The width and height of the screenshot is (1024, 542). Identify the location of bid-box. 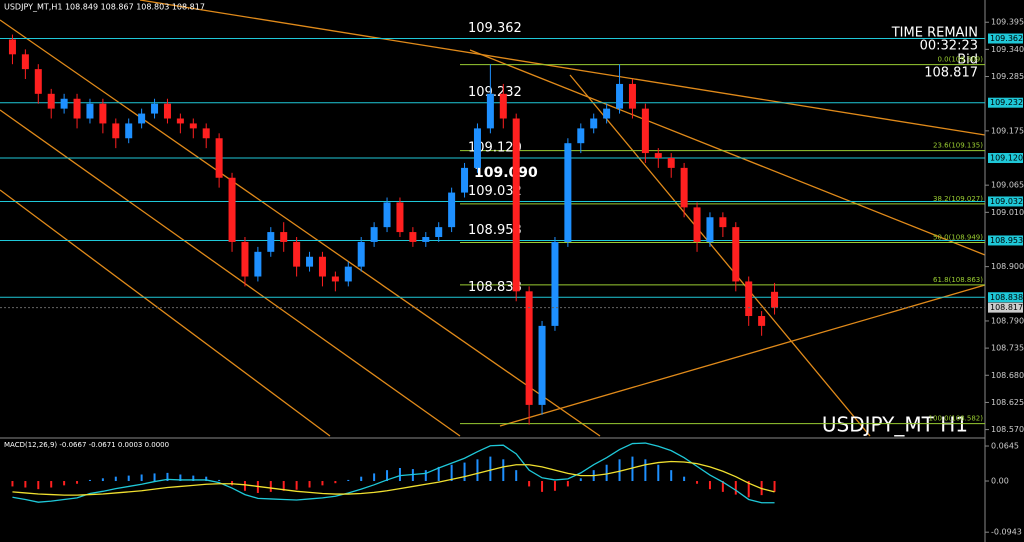
(1005, 307).